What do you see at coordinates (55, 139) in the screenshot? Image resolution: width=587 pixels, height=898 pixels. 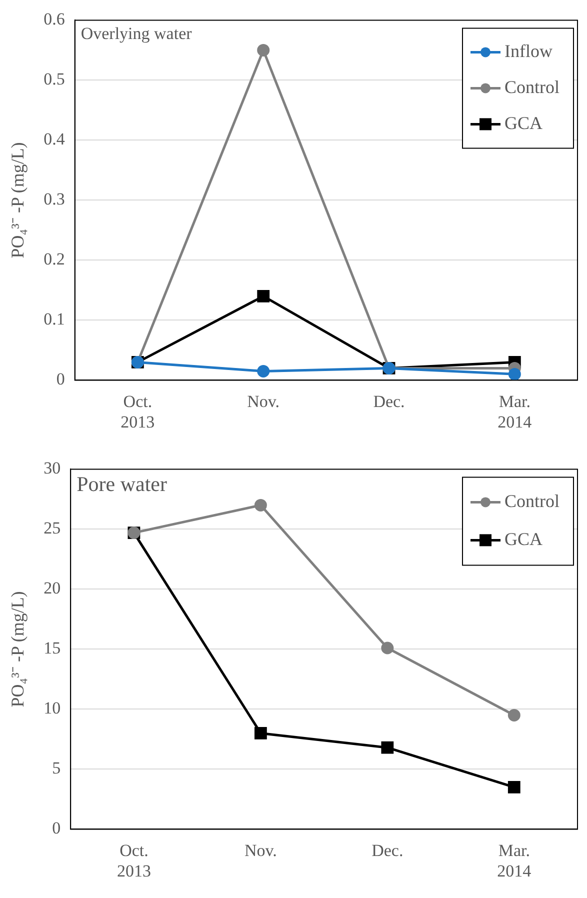 I see `y-tick-label: 0.4` at bounding box center [55, 139].